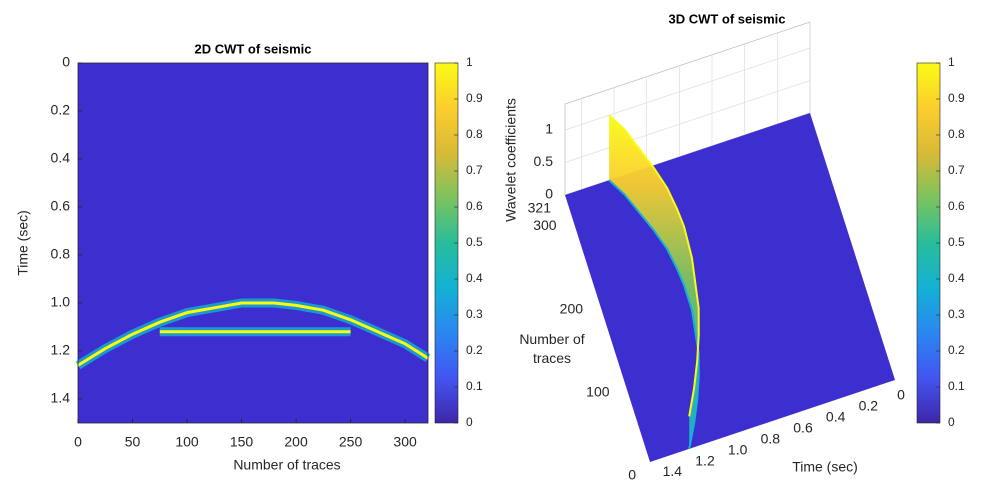 The height and width of the screenshot is (487, 989). What do you see at coordinates (545, 225) in the screenshot?
I see `y-tick-label: 300` at bounding box center [545, 225].